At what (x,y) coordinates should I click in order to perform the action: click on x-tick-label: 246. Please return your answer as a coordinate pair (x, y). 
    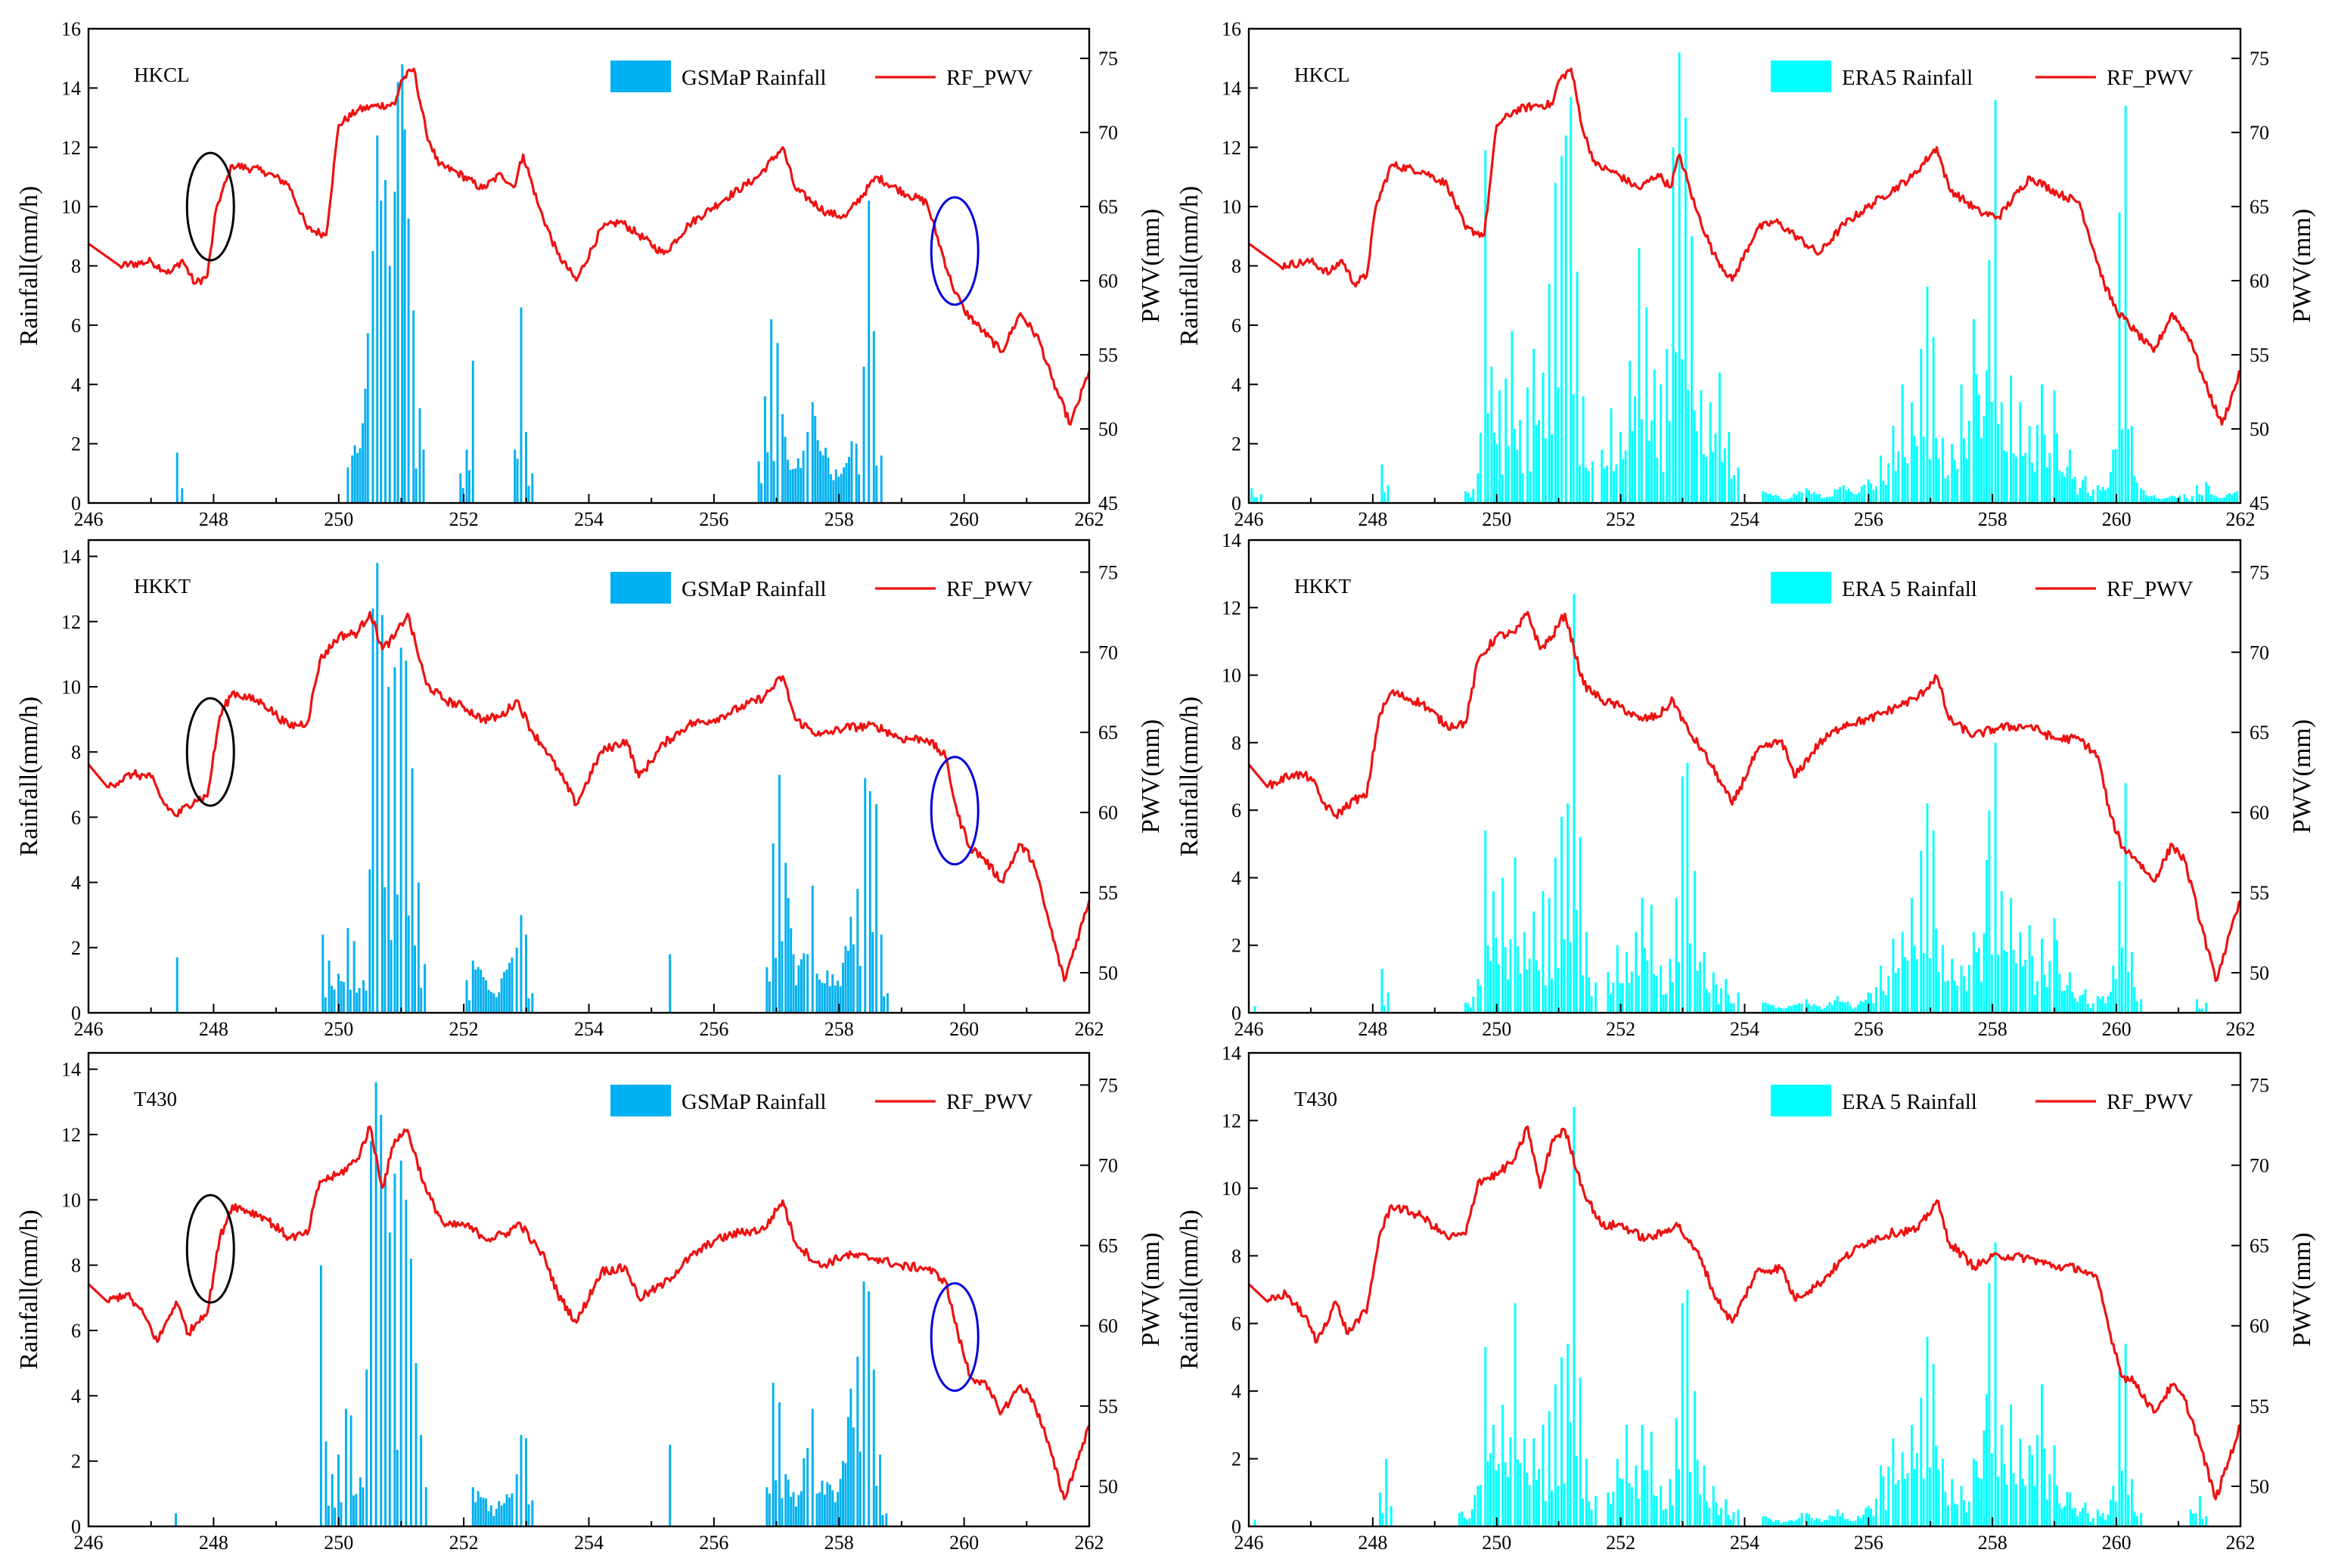
    Looking at the image, I should click on (1249, 519).